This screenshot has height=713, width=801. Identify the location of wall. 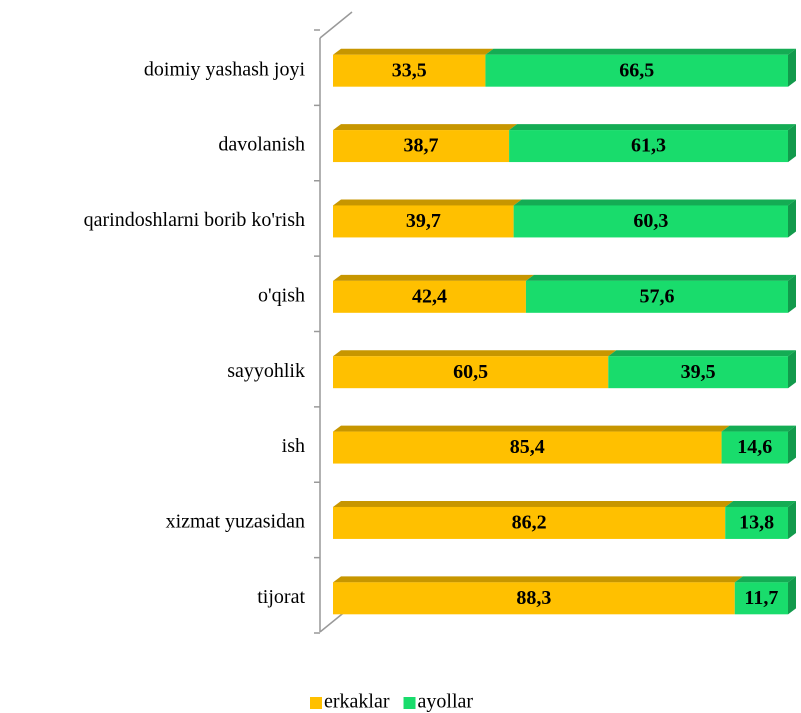
(336, 322).